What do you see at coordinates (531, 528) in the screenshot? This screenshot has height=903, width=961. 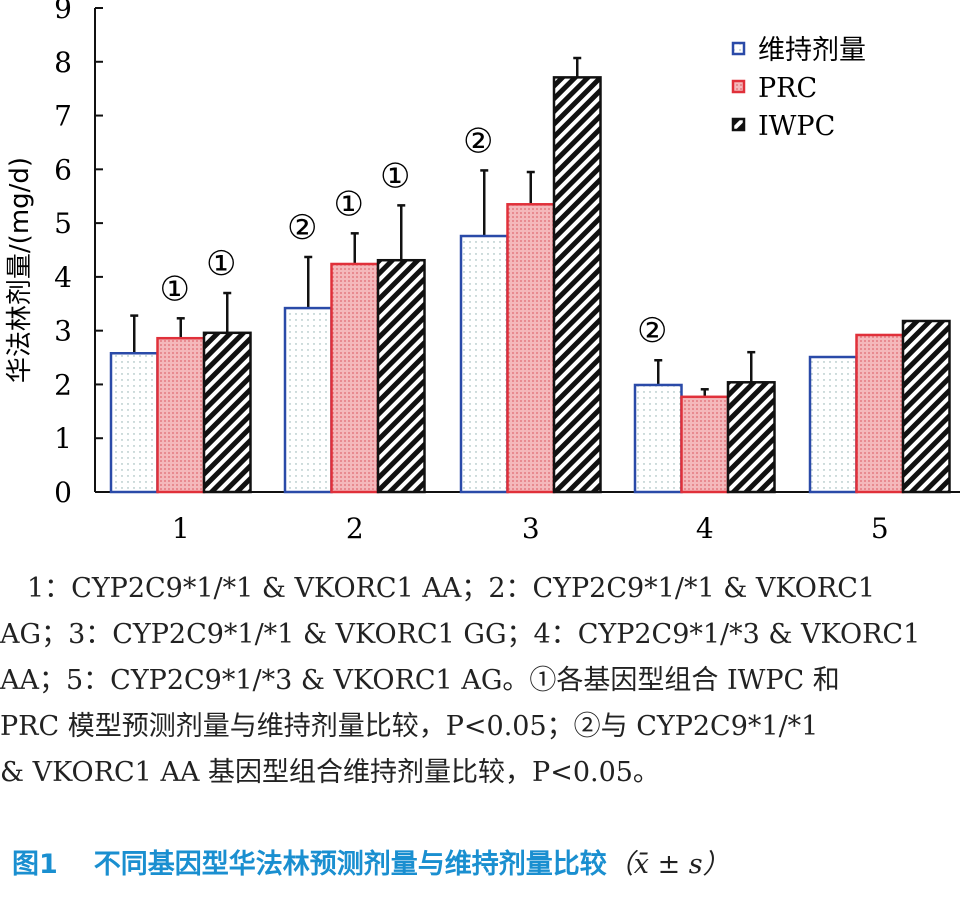 I see `x-tick-label: 3` at bounding box center [531, 528].